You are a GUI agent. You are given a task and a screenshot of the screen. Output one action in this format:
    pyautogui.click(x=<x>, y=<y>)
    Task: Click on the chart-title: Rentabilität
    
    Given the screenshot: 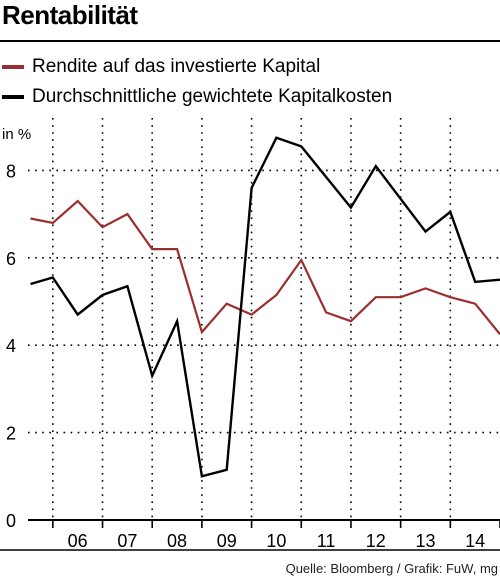 What is the action you would take?
    pyautogui.click(x=70, y=15)
    